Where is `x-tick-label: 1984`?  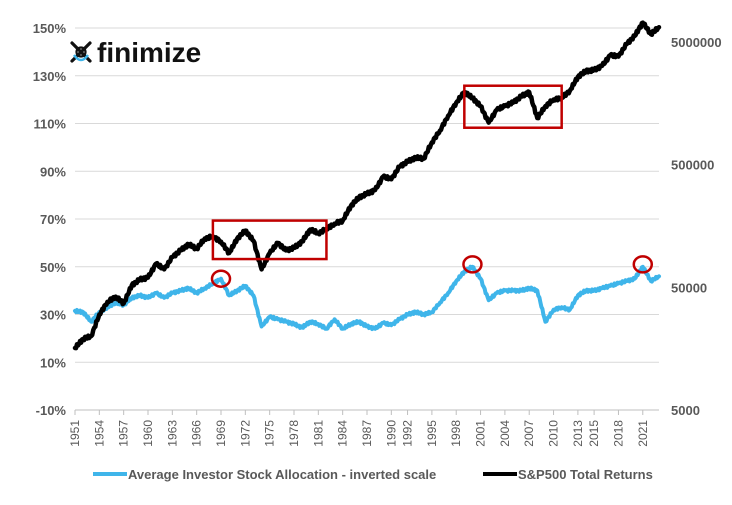 x-tick-label: 1984 is located at coordinates (343, 433).